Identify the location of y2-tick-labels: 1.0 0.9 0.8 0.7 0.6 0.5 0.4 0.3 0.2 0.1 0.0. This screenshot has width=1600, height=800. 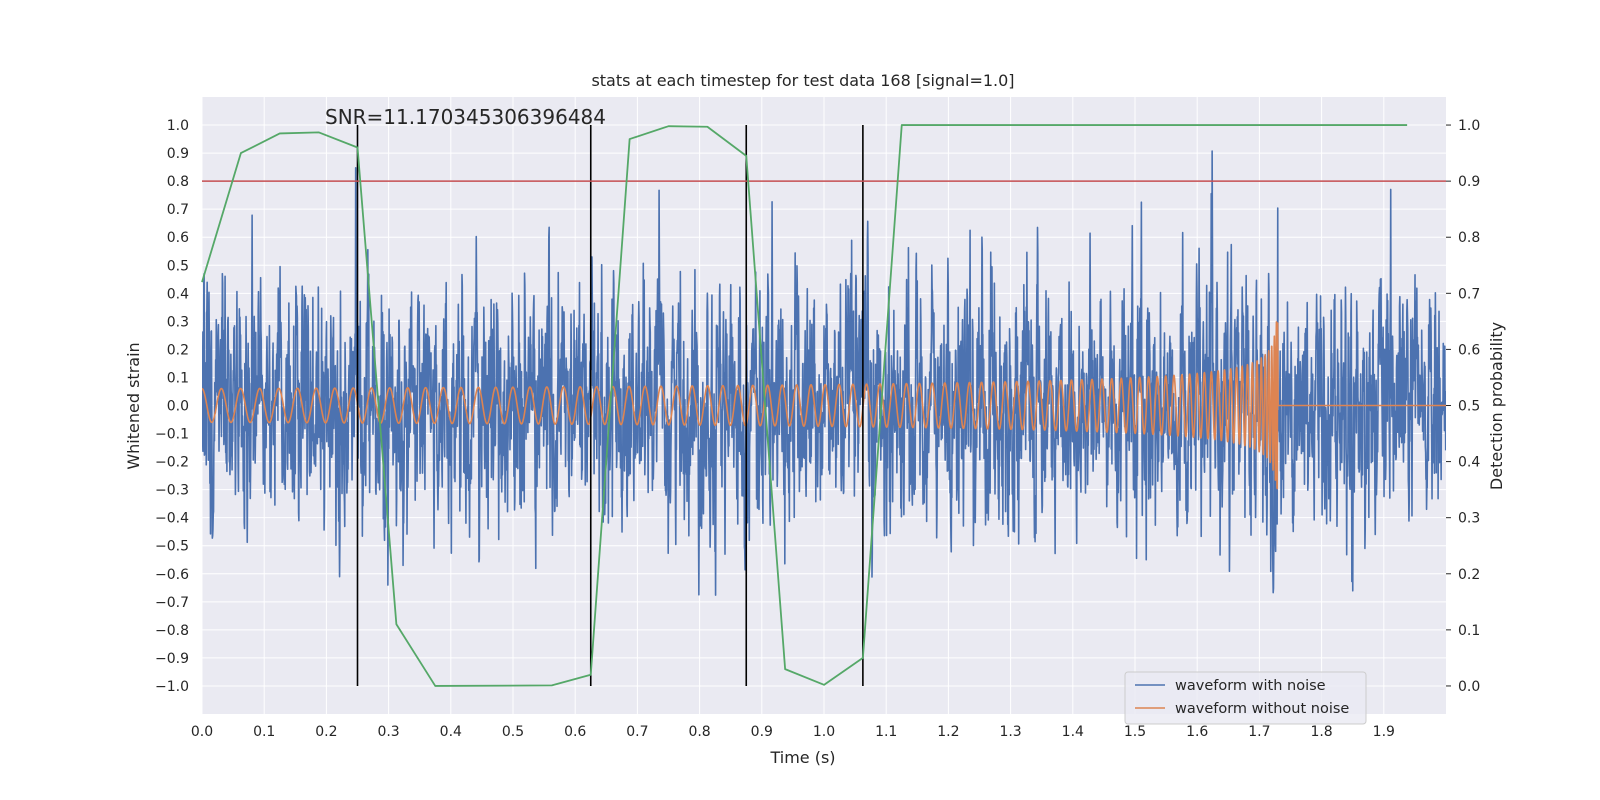
(1463, 406).